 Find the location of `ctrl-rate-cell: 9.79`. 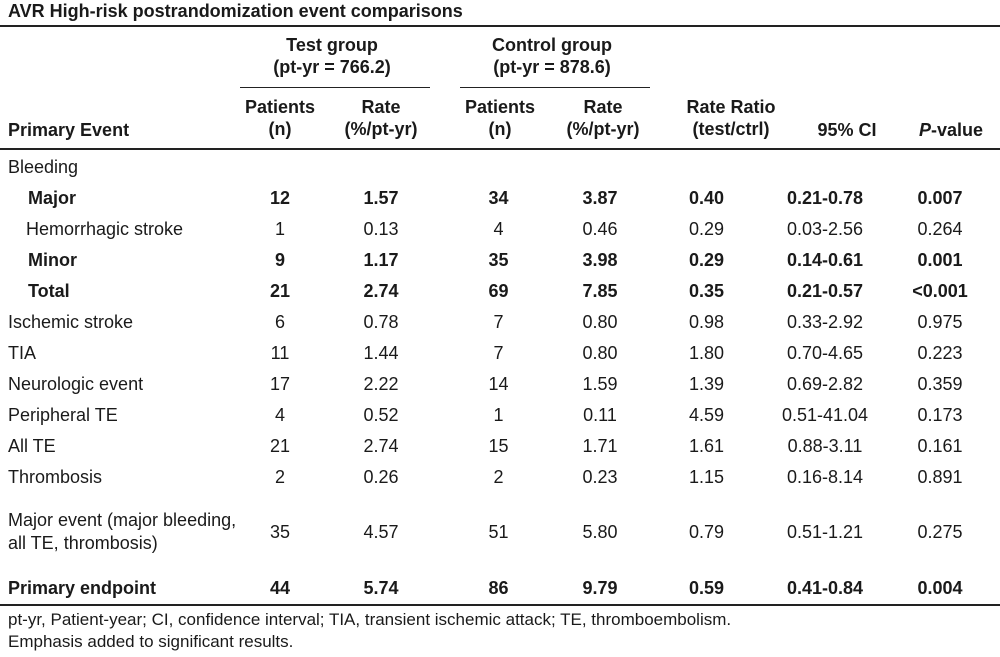

ctrl-rate-cell: 9.79 is located at coordinates (600, 587).